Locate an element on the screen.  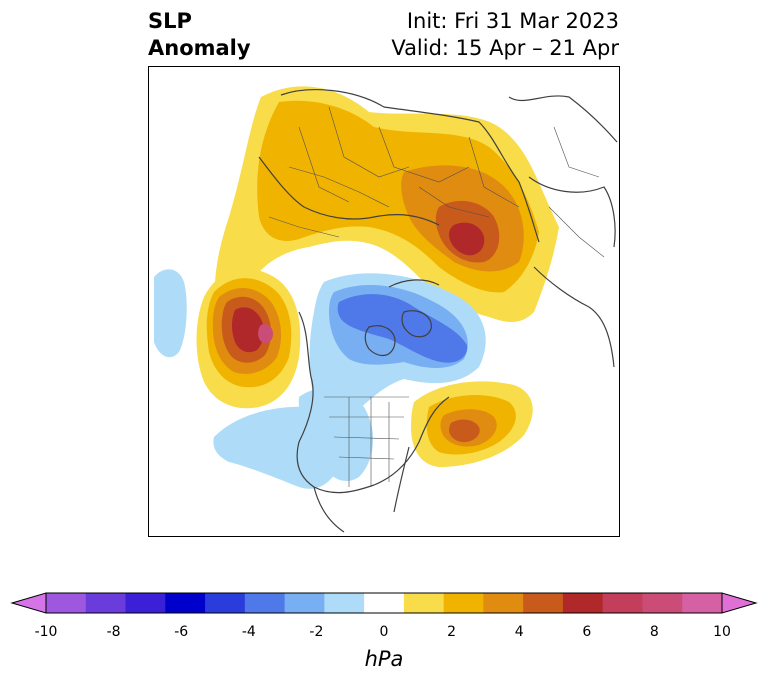
colorbar-tick-label: 4 is located at coordinates (519, 632).